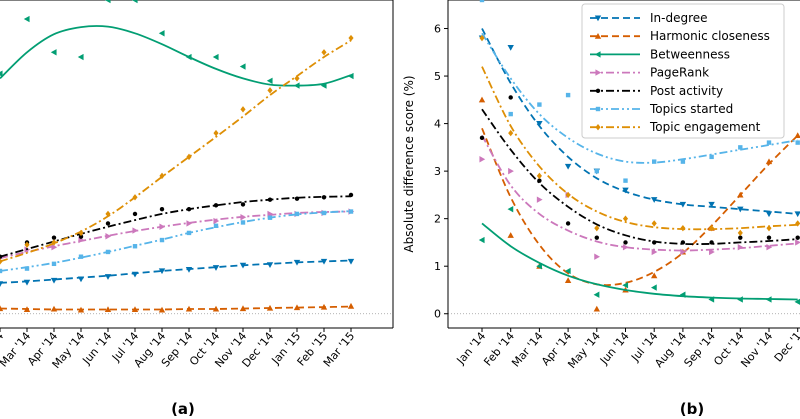 This screenshot has height=419, width=800. I want to click on legend-label-topic_engagement: Topic engagement, so click(705, 127).